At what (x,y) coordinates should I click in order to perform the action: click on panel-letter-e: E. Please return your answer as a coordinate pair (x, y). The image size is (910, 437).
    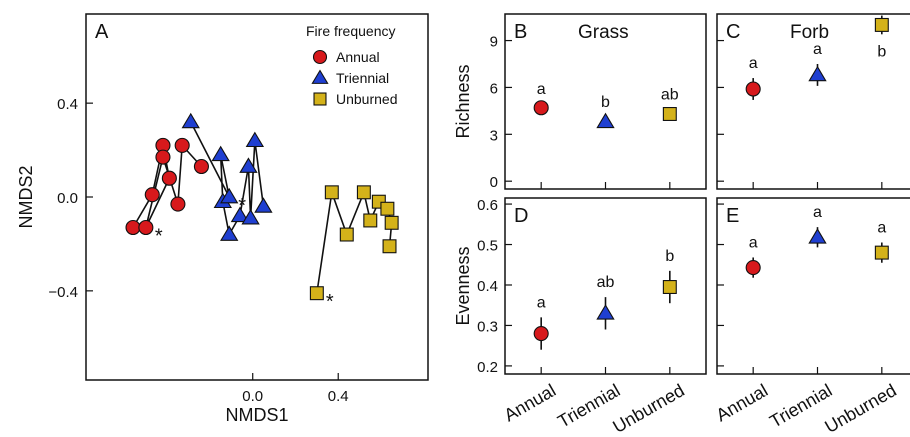
    Looking at the image, I should click on (732, 216).